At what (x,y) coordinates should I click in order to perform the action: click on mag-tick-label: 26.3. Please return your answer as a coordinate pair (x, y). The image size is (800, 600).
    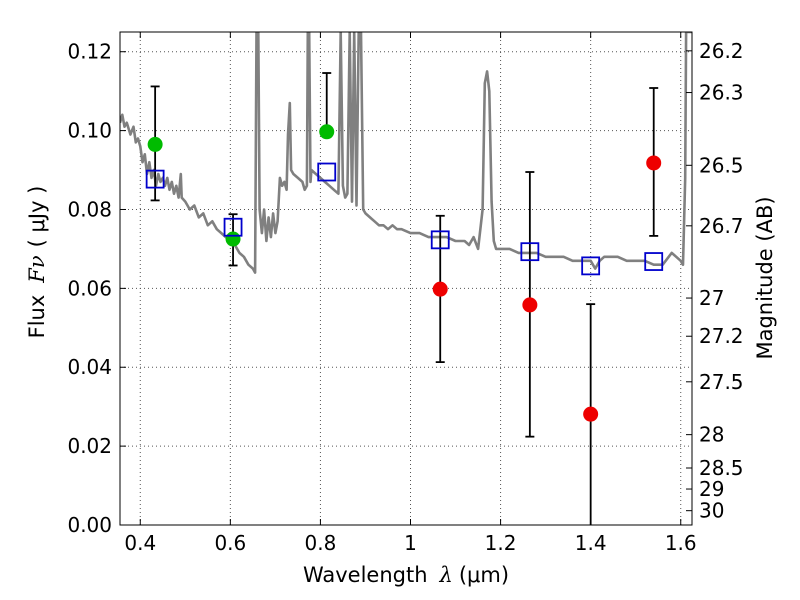
    Looking at the image, I should click on (721, 93).